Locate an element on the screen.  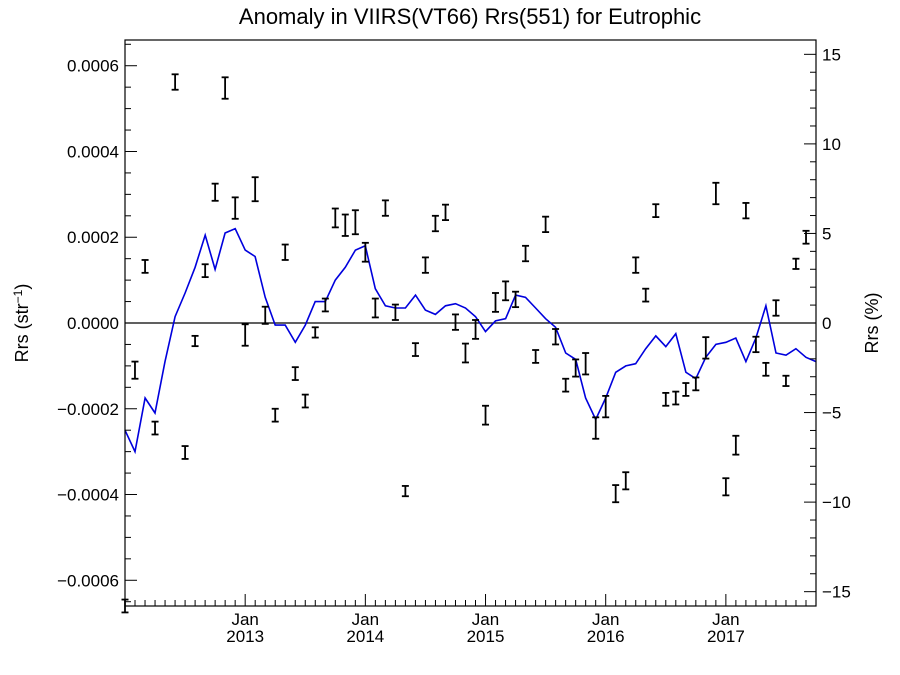
y2-tick-label: 10 is located at coordinates (831, 144).